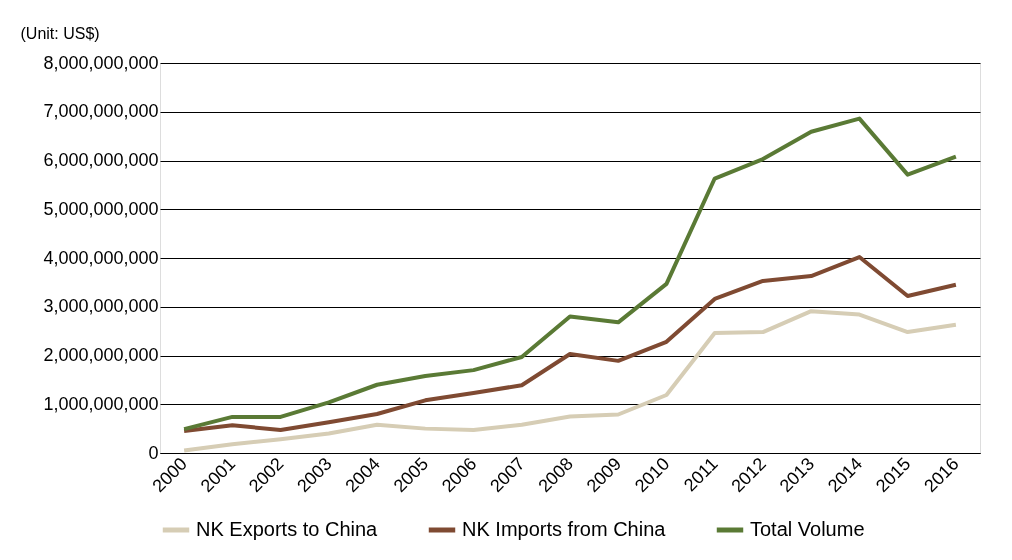 This screenshot has height=560, width=1012. Describe the element at coordinates (101, 355) in the screenshot. I see `y-tick-label: 2,000,000,000` at that location.